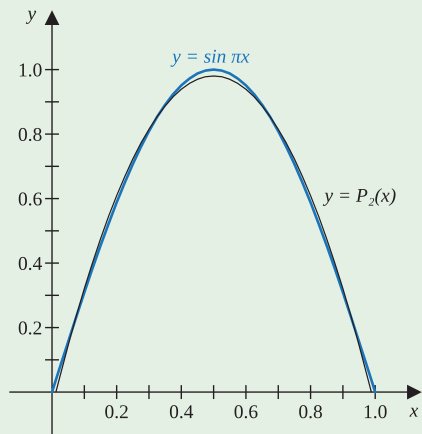 This screenshot has width=422, height=434. Describe the element at coordinates (246, 411) in the screenshot. I see `x-tick-label: 0.6` at that location.